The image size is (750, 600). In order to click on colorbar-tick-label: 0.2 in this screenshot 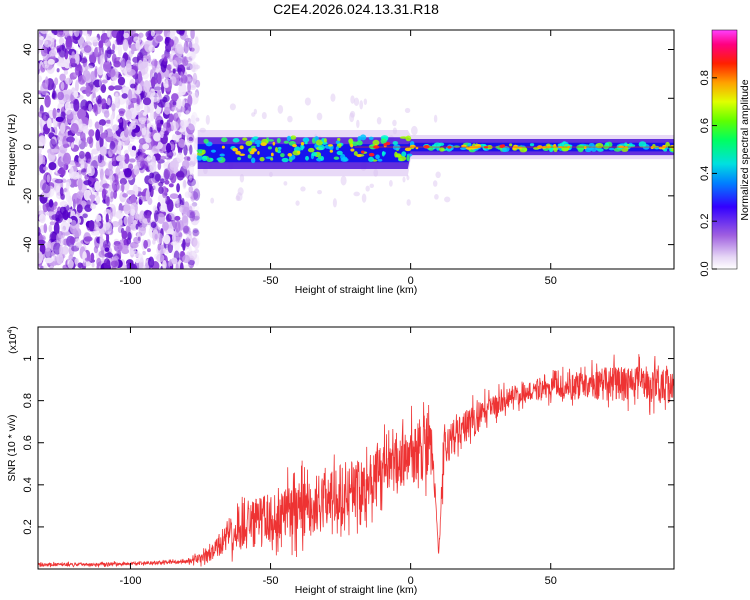, I will do `click(705, 221)`.